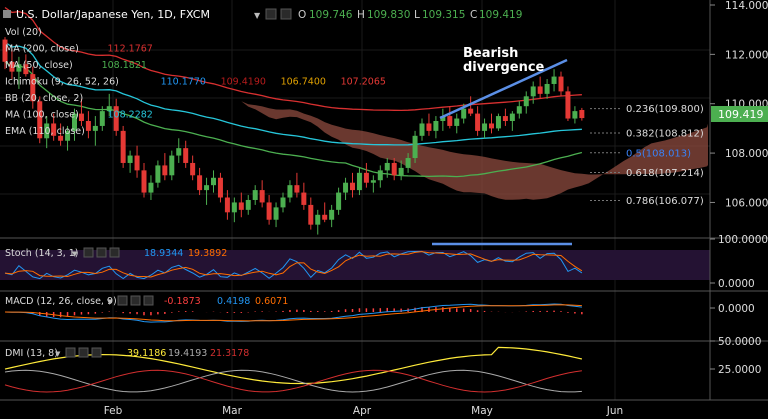 This screenshot has width=768, height=419. I want to click on dmi-close-icon, so click(96, 352).